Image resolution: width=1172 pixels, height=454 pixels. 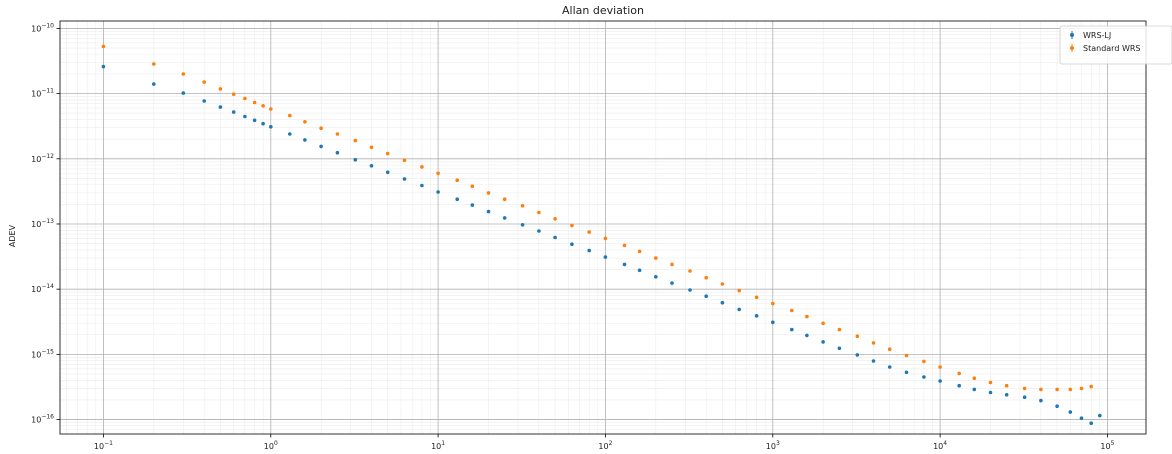 What do you see at coordinates (42, 223) in the screenshot?
I see `y-tick-label: 10−13` at bounding box center [42, 223].